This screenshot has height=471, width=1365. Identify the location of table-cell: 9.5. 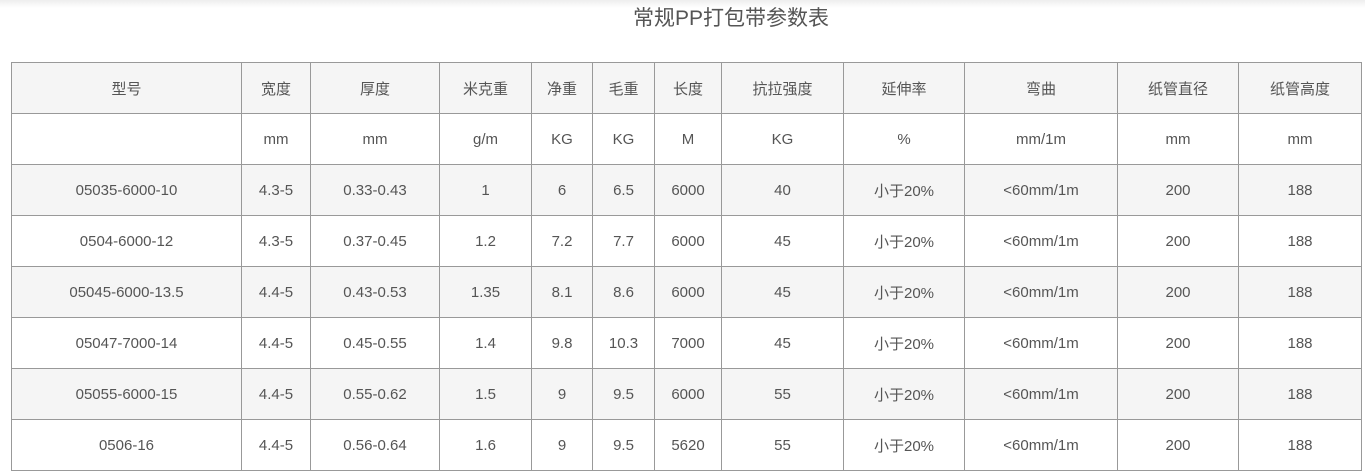
(623, 394).